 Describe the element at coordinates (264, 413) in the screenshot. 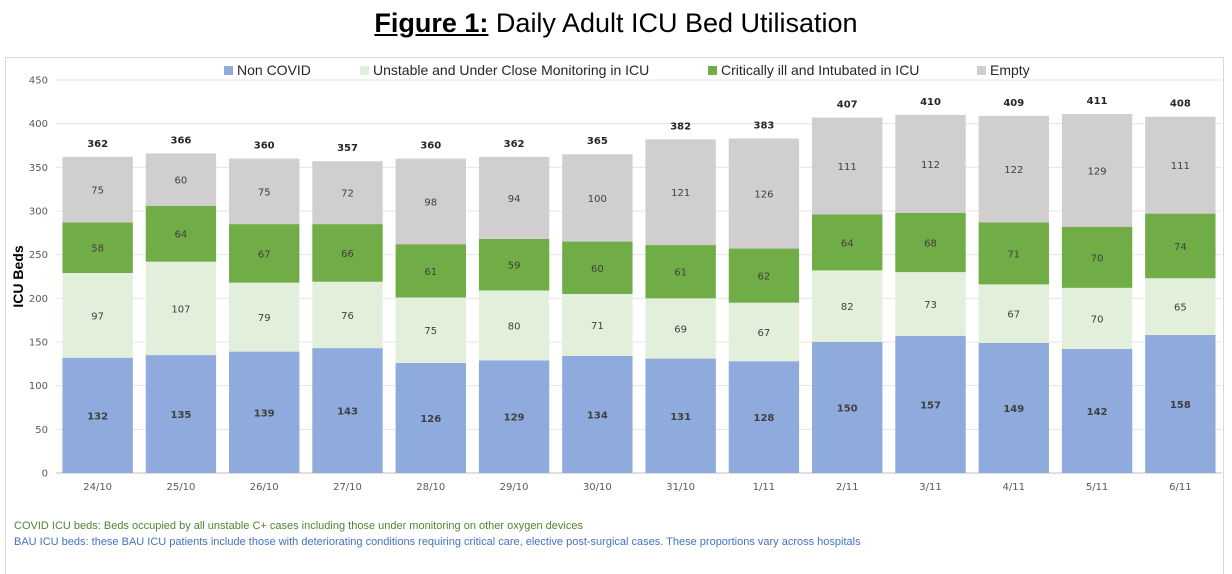

I see `data-label: 139` at that location.